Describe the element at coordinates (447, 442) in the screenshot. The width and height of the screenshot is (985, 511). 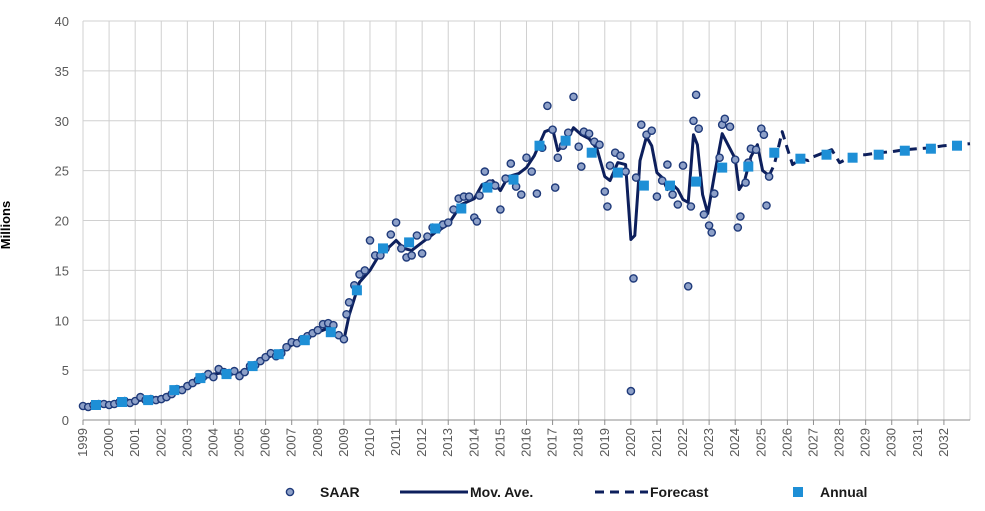
I see `x-tick-label: 2013` at that location.